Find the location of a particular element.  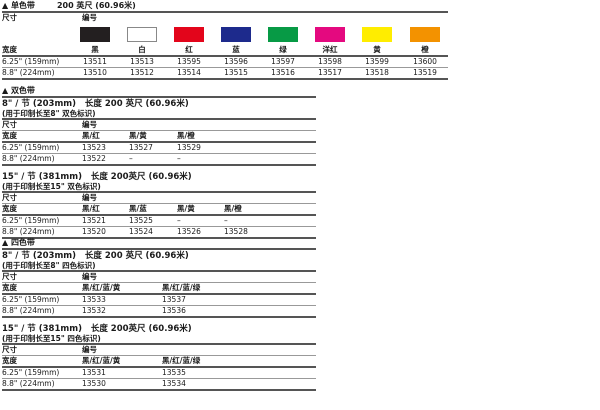

color-name: 洋红 is located at coordinates (330, 49).